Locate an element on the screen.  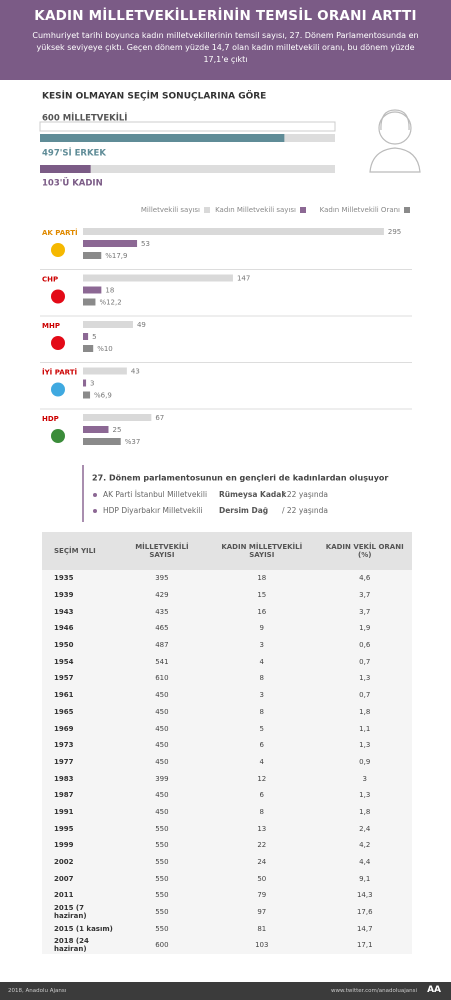
value-label: 5 is located at coordinates (94, 337).